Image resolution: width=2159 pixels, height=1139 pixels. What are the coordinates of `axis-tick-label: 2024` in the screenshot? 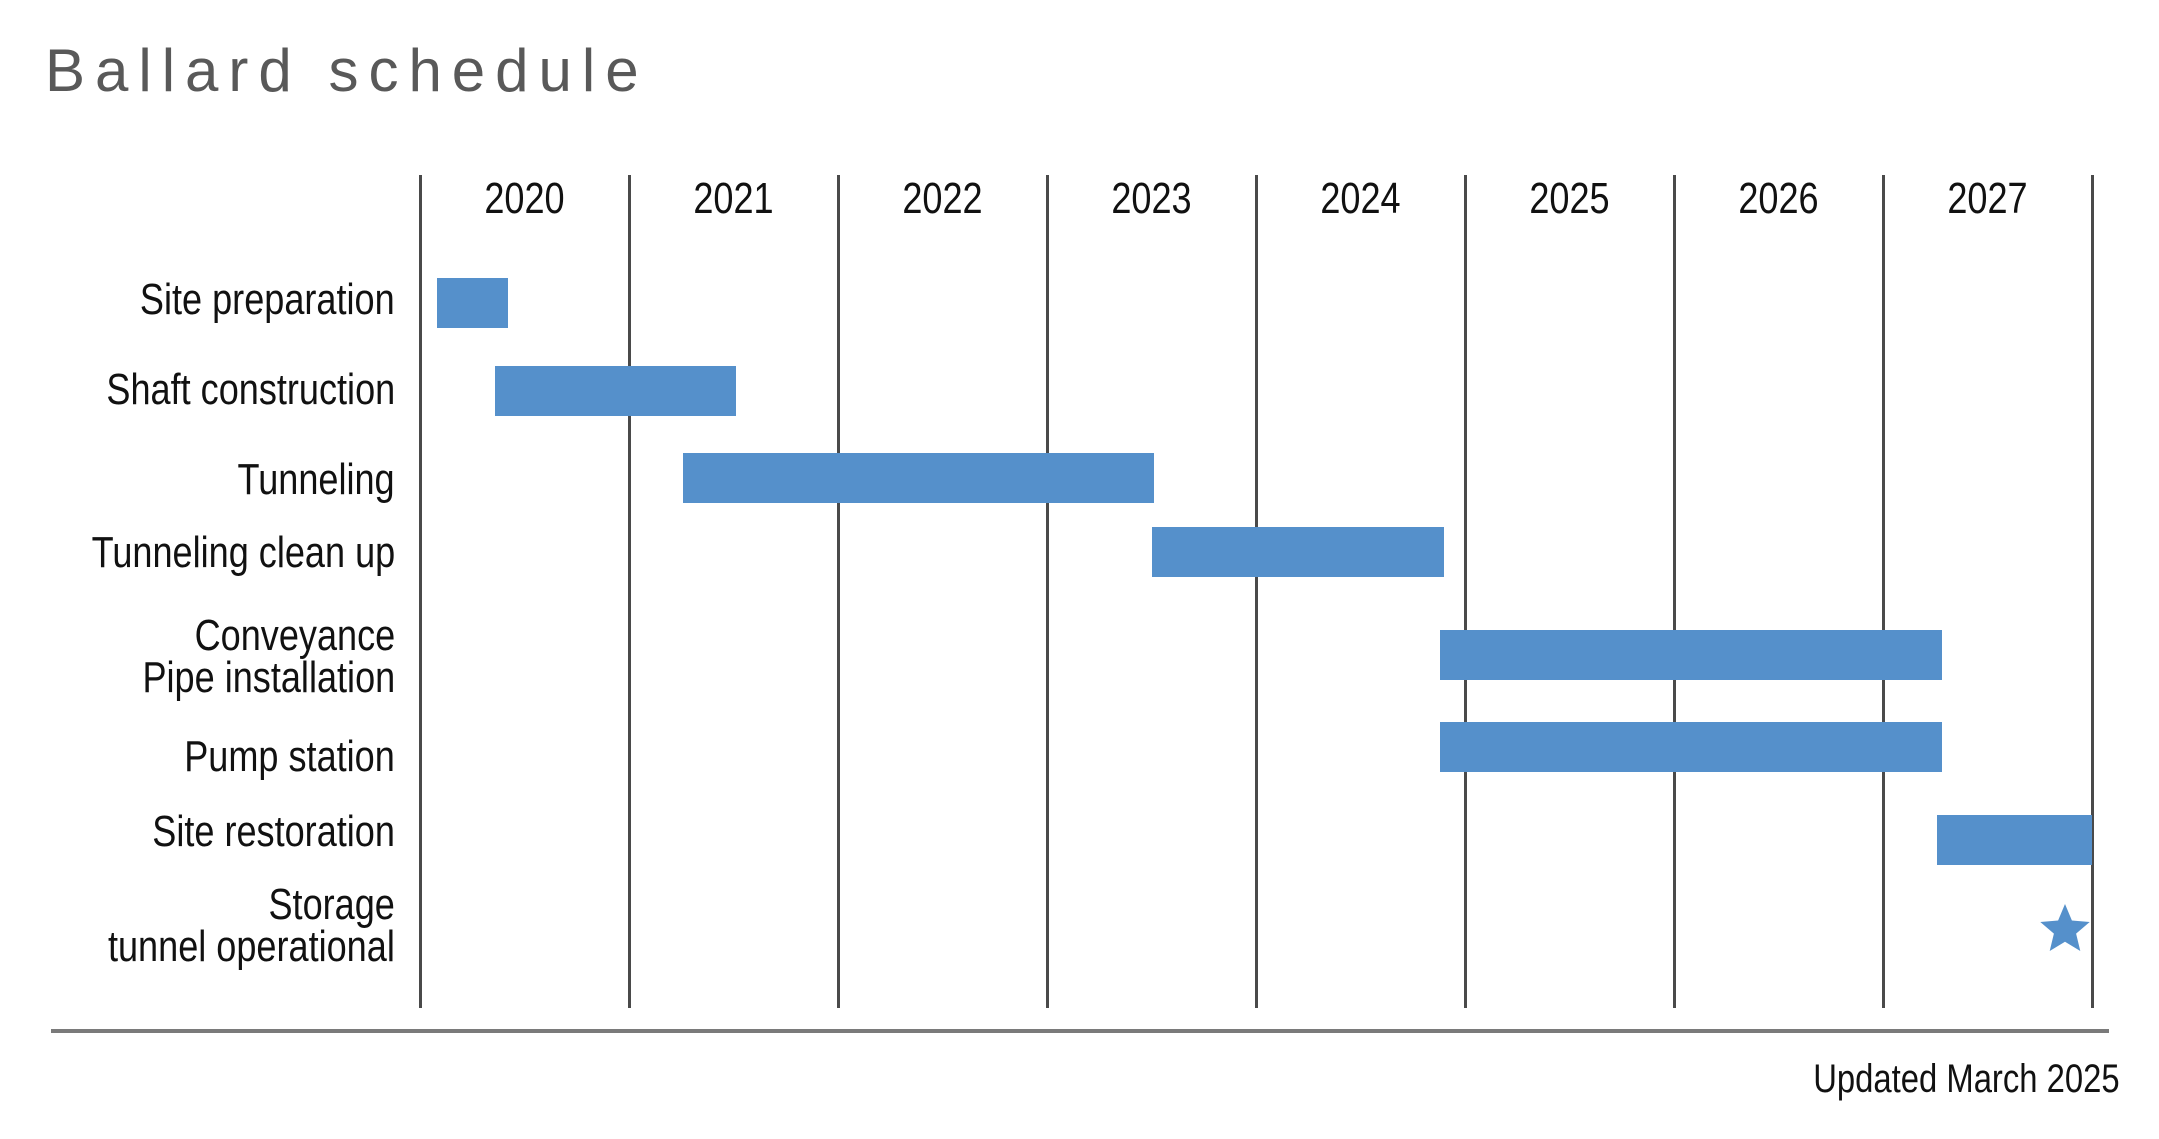 It's located at (1360, 198).